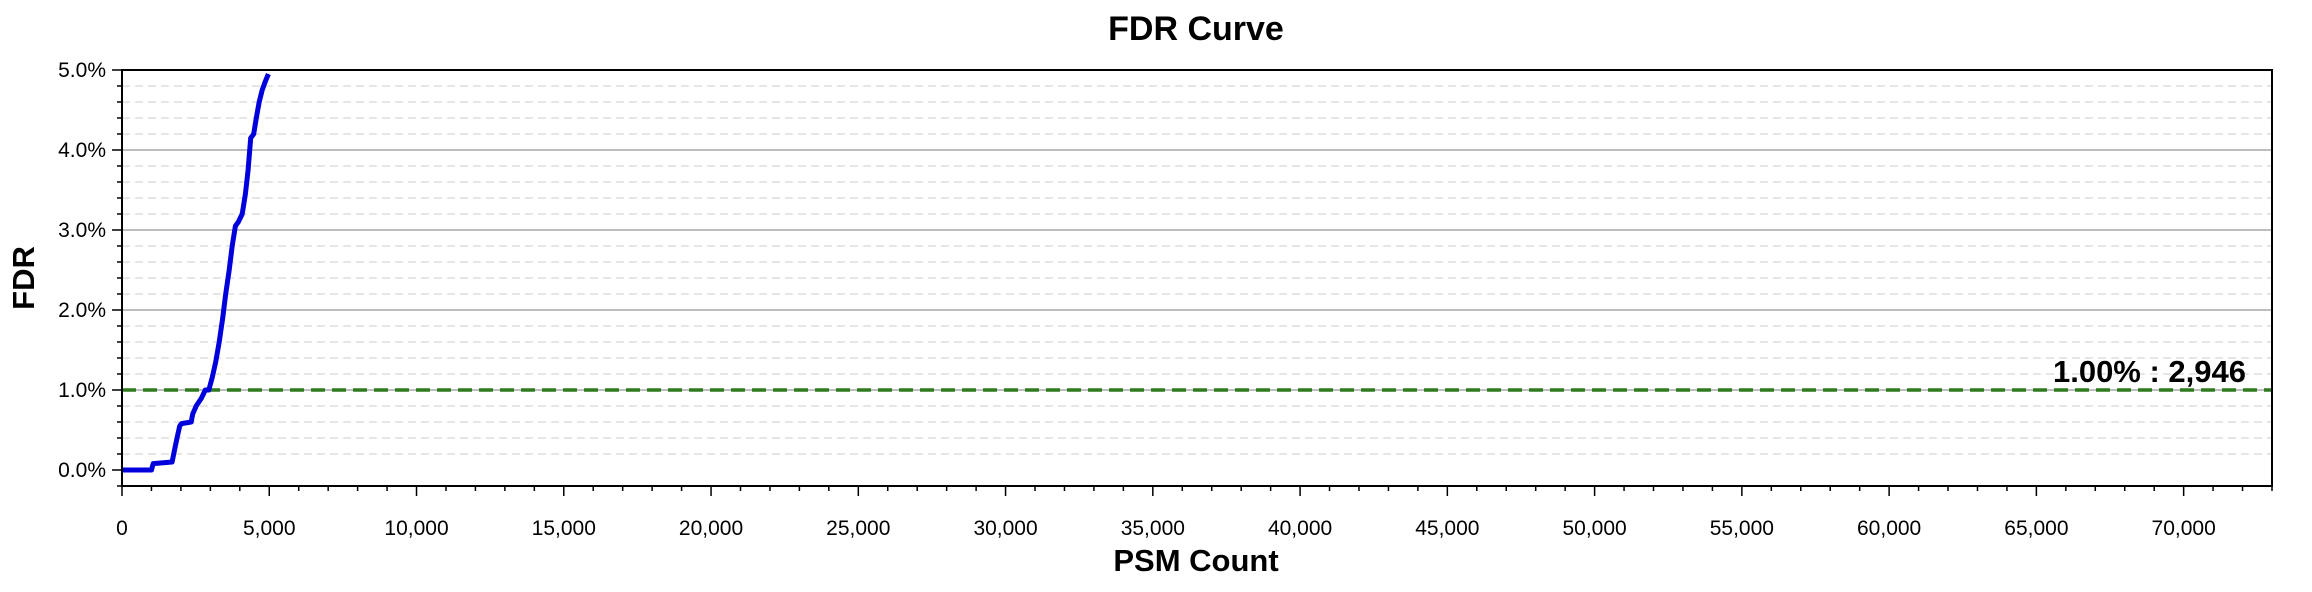 This screenshot has height=592, width=2312. I want to click on x-tick-label: 40,000, so click(1300, 528).